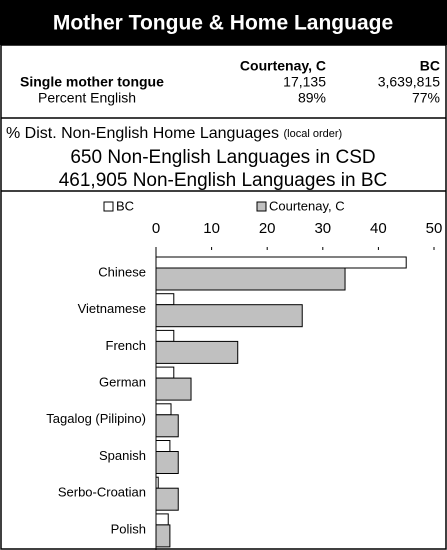 The image size is (447, 550). Describe the element at coordinates (283, 66) in the screenshot. I see `column-header: Courtenay, C` at that location.